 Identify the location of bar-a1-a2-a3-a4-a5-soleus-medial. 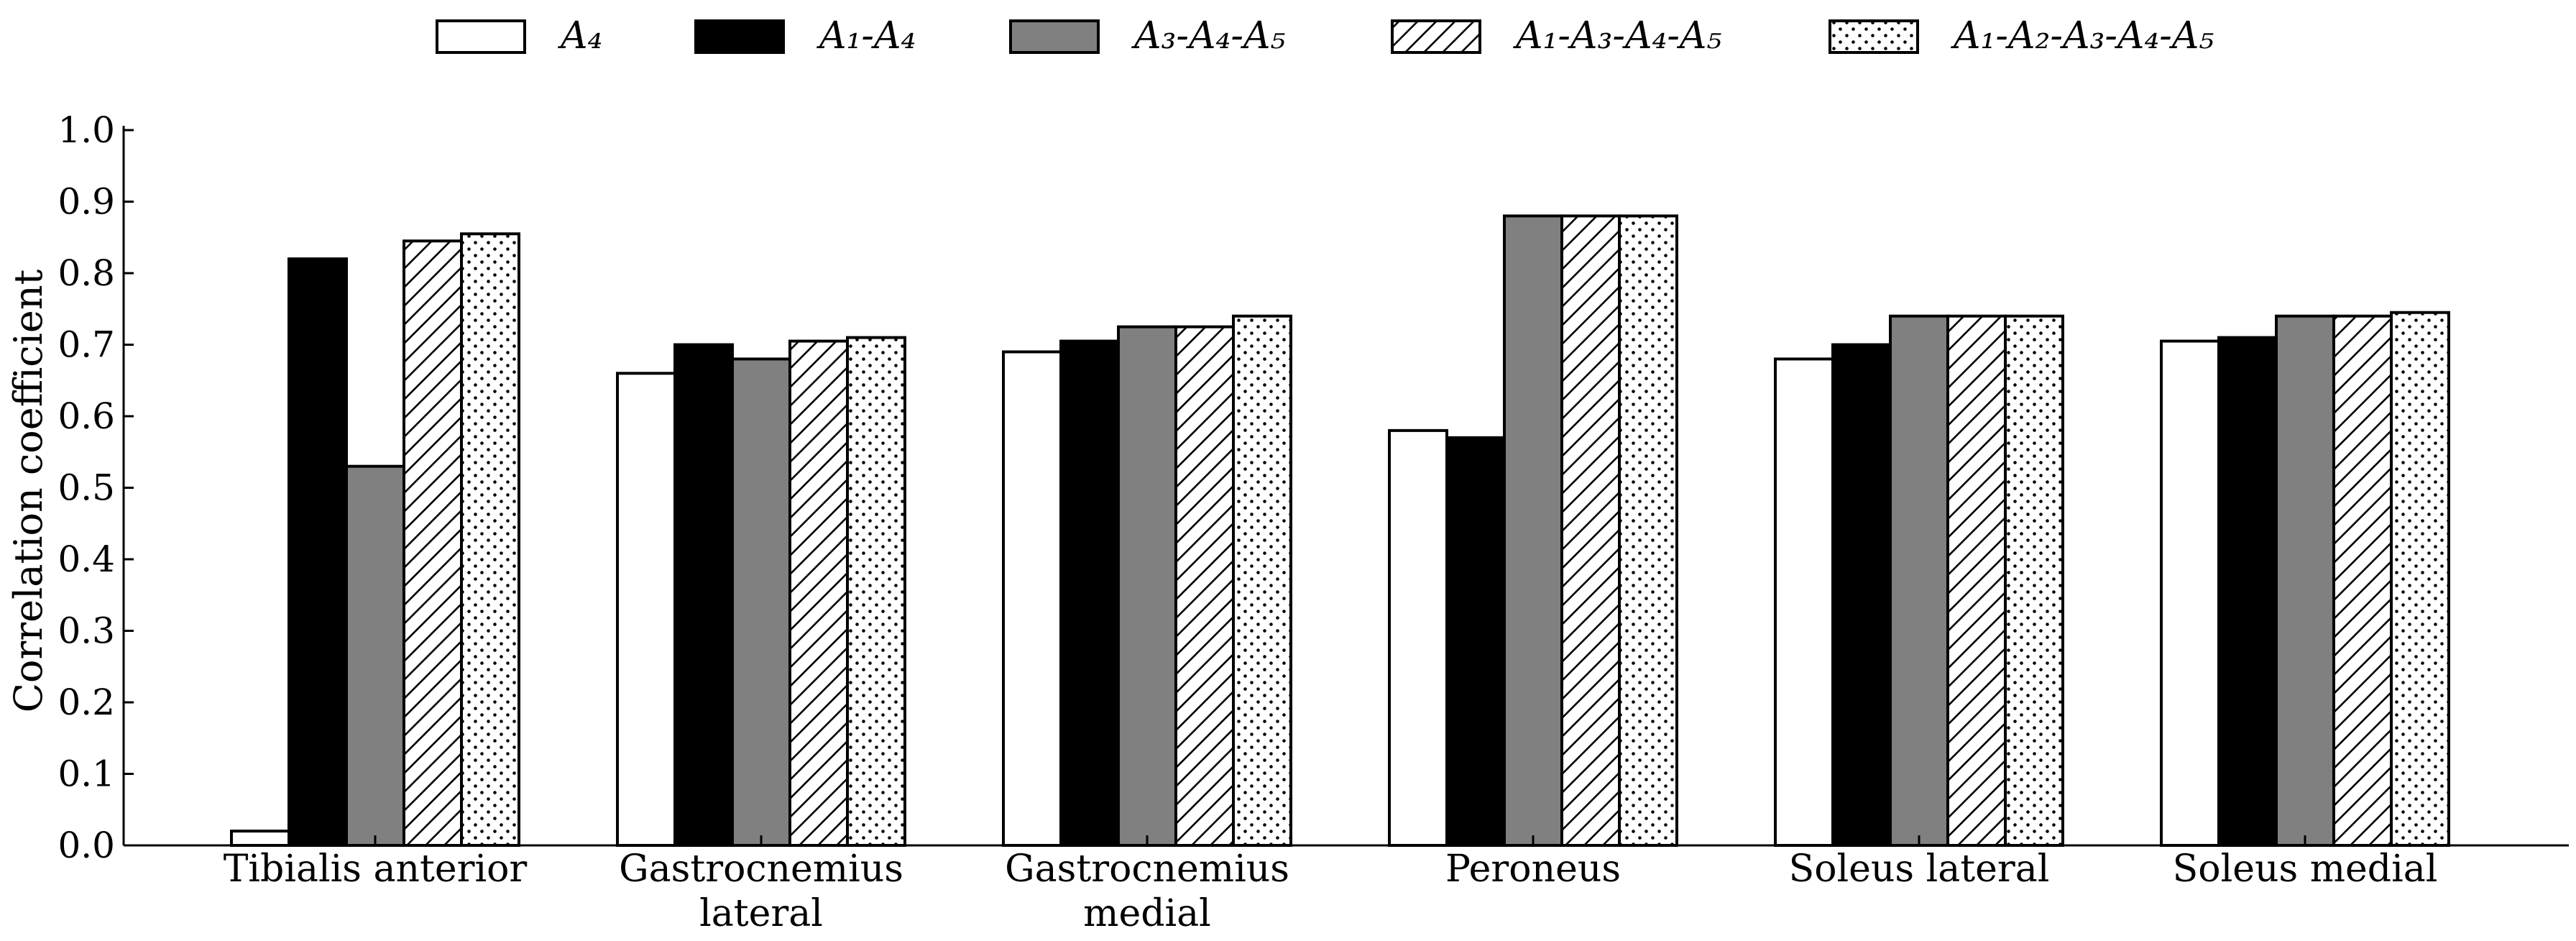
(2420, 579).